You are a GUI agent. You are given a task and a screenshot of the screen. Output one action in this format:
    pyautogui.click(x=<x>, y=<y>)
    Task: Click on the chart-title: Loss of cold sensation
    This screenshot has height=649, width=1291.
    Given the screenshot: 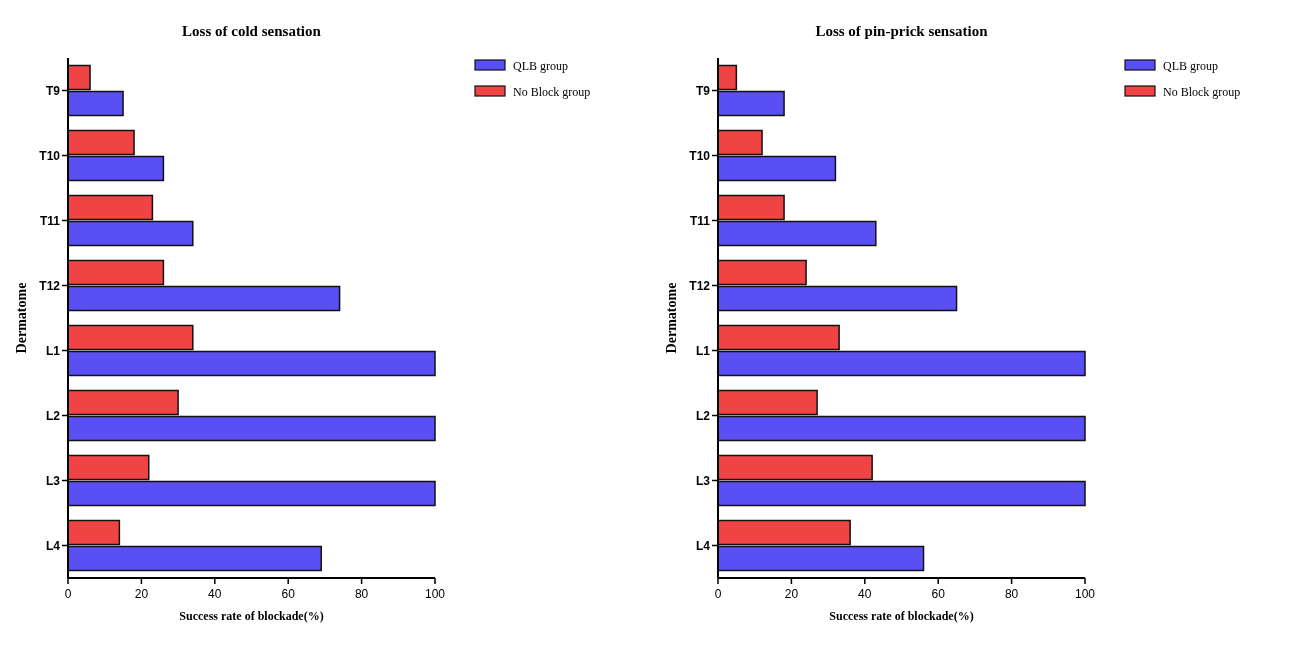 What is the action you would take?
    pyautogui.click(x=252, y=31)
    